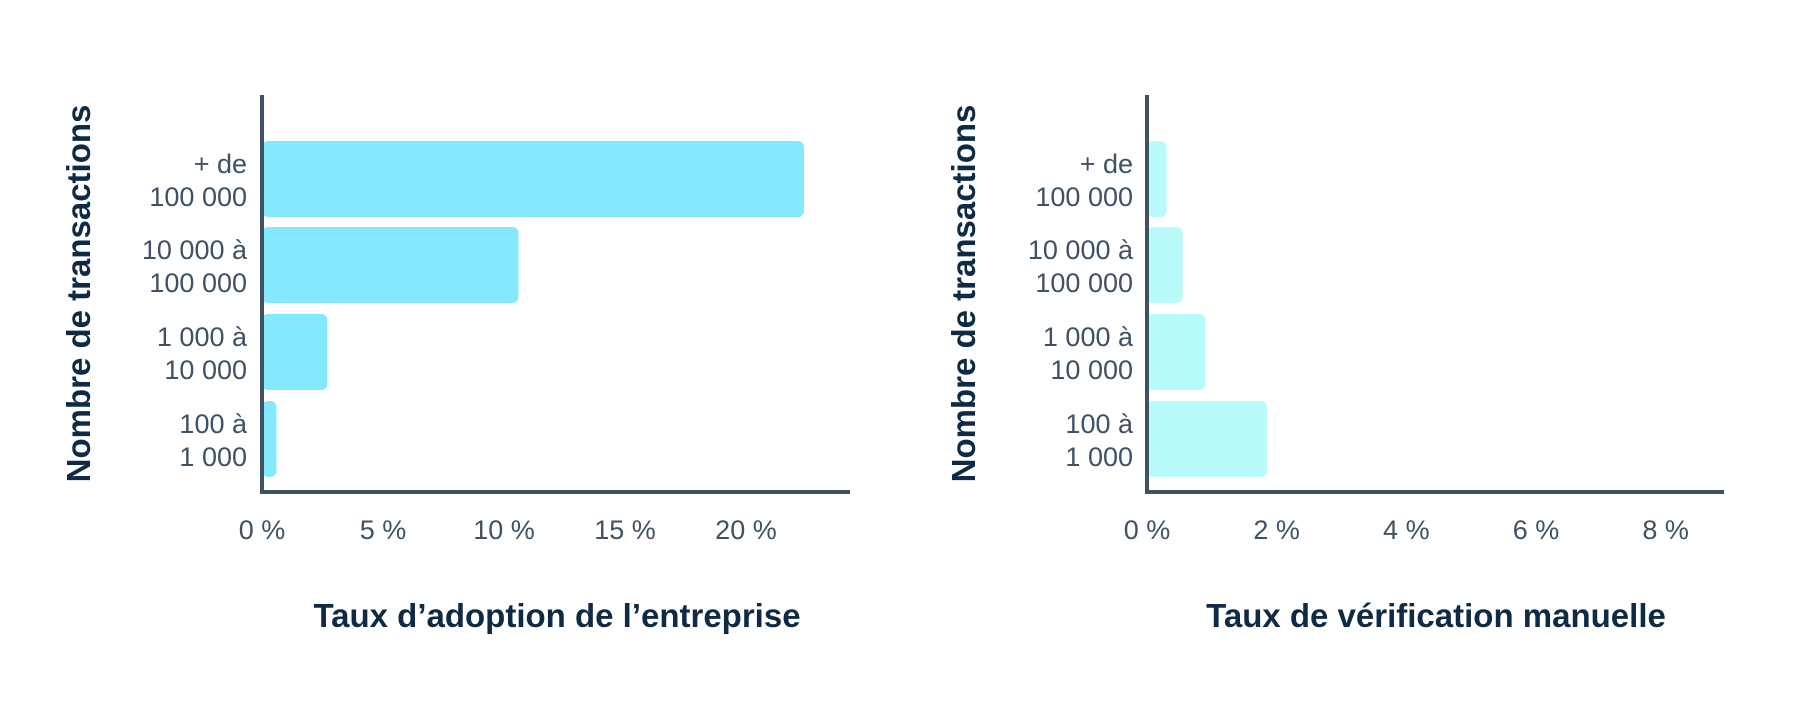 Image resolution: width=1800 pixels, height=702 pixels. Describe the element at coordinates (1536, 530) in the screenshot. I see `x-tick-label: 6 %` at that location.